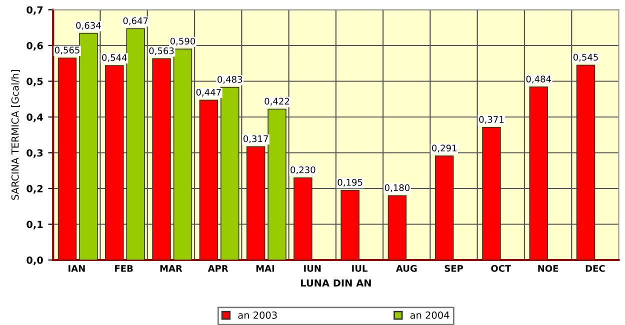 Image resolution: width=625 pixels, height=325 pixels. Describe the element at coordinates (454, 268) in the screenshot. I see `x-tick-label: SEP` at that location.